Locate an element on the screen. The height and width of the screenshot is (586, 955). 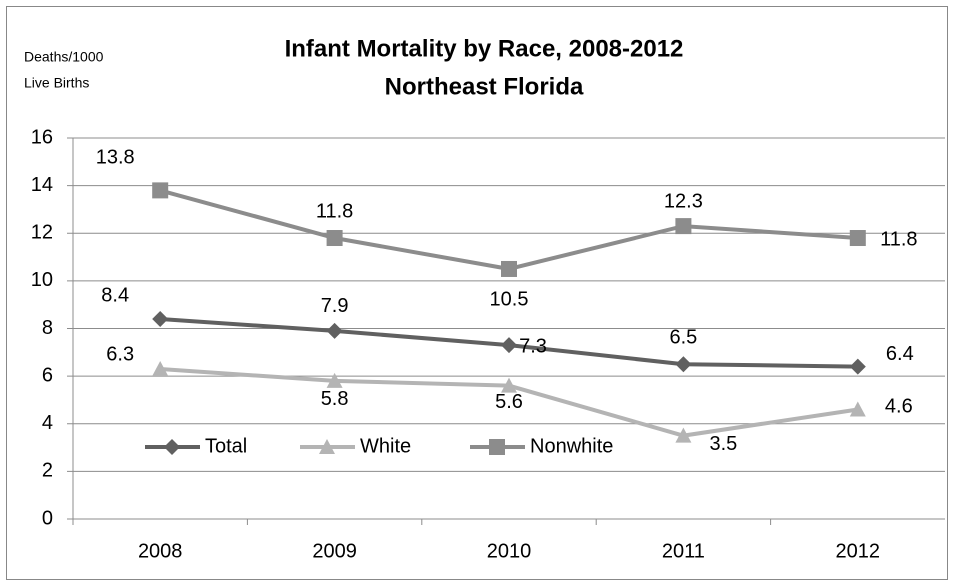
data-label: 5.6 is located at coordinates (509, 402).